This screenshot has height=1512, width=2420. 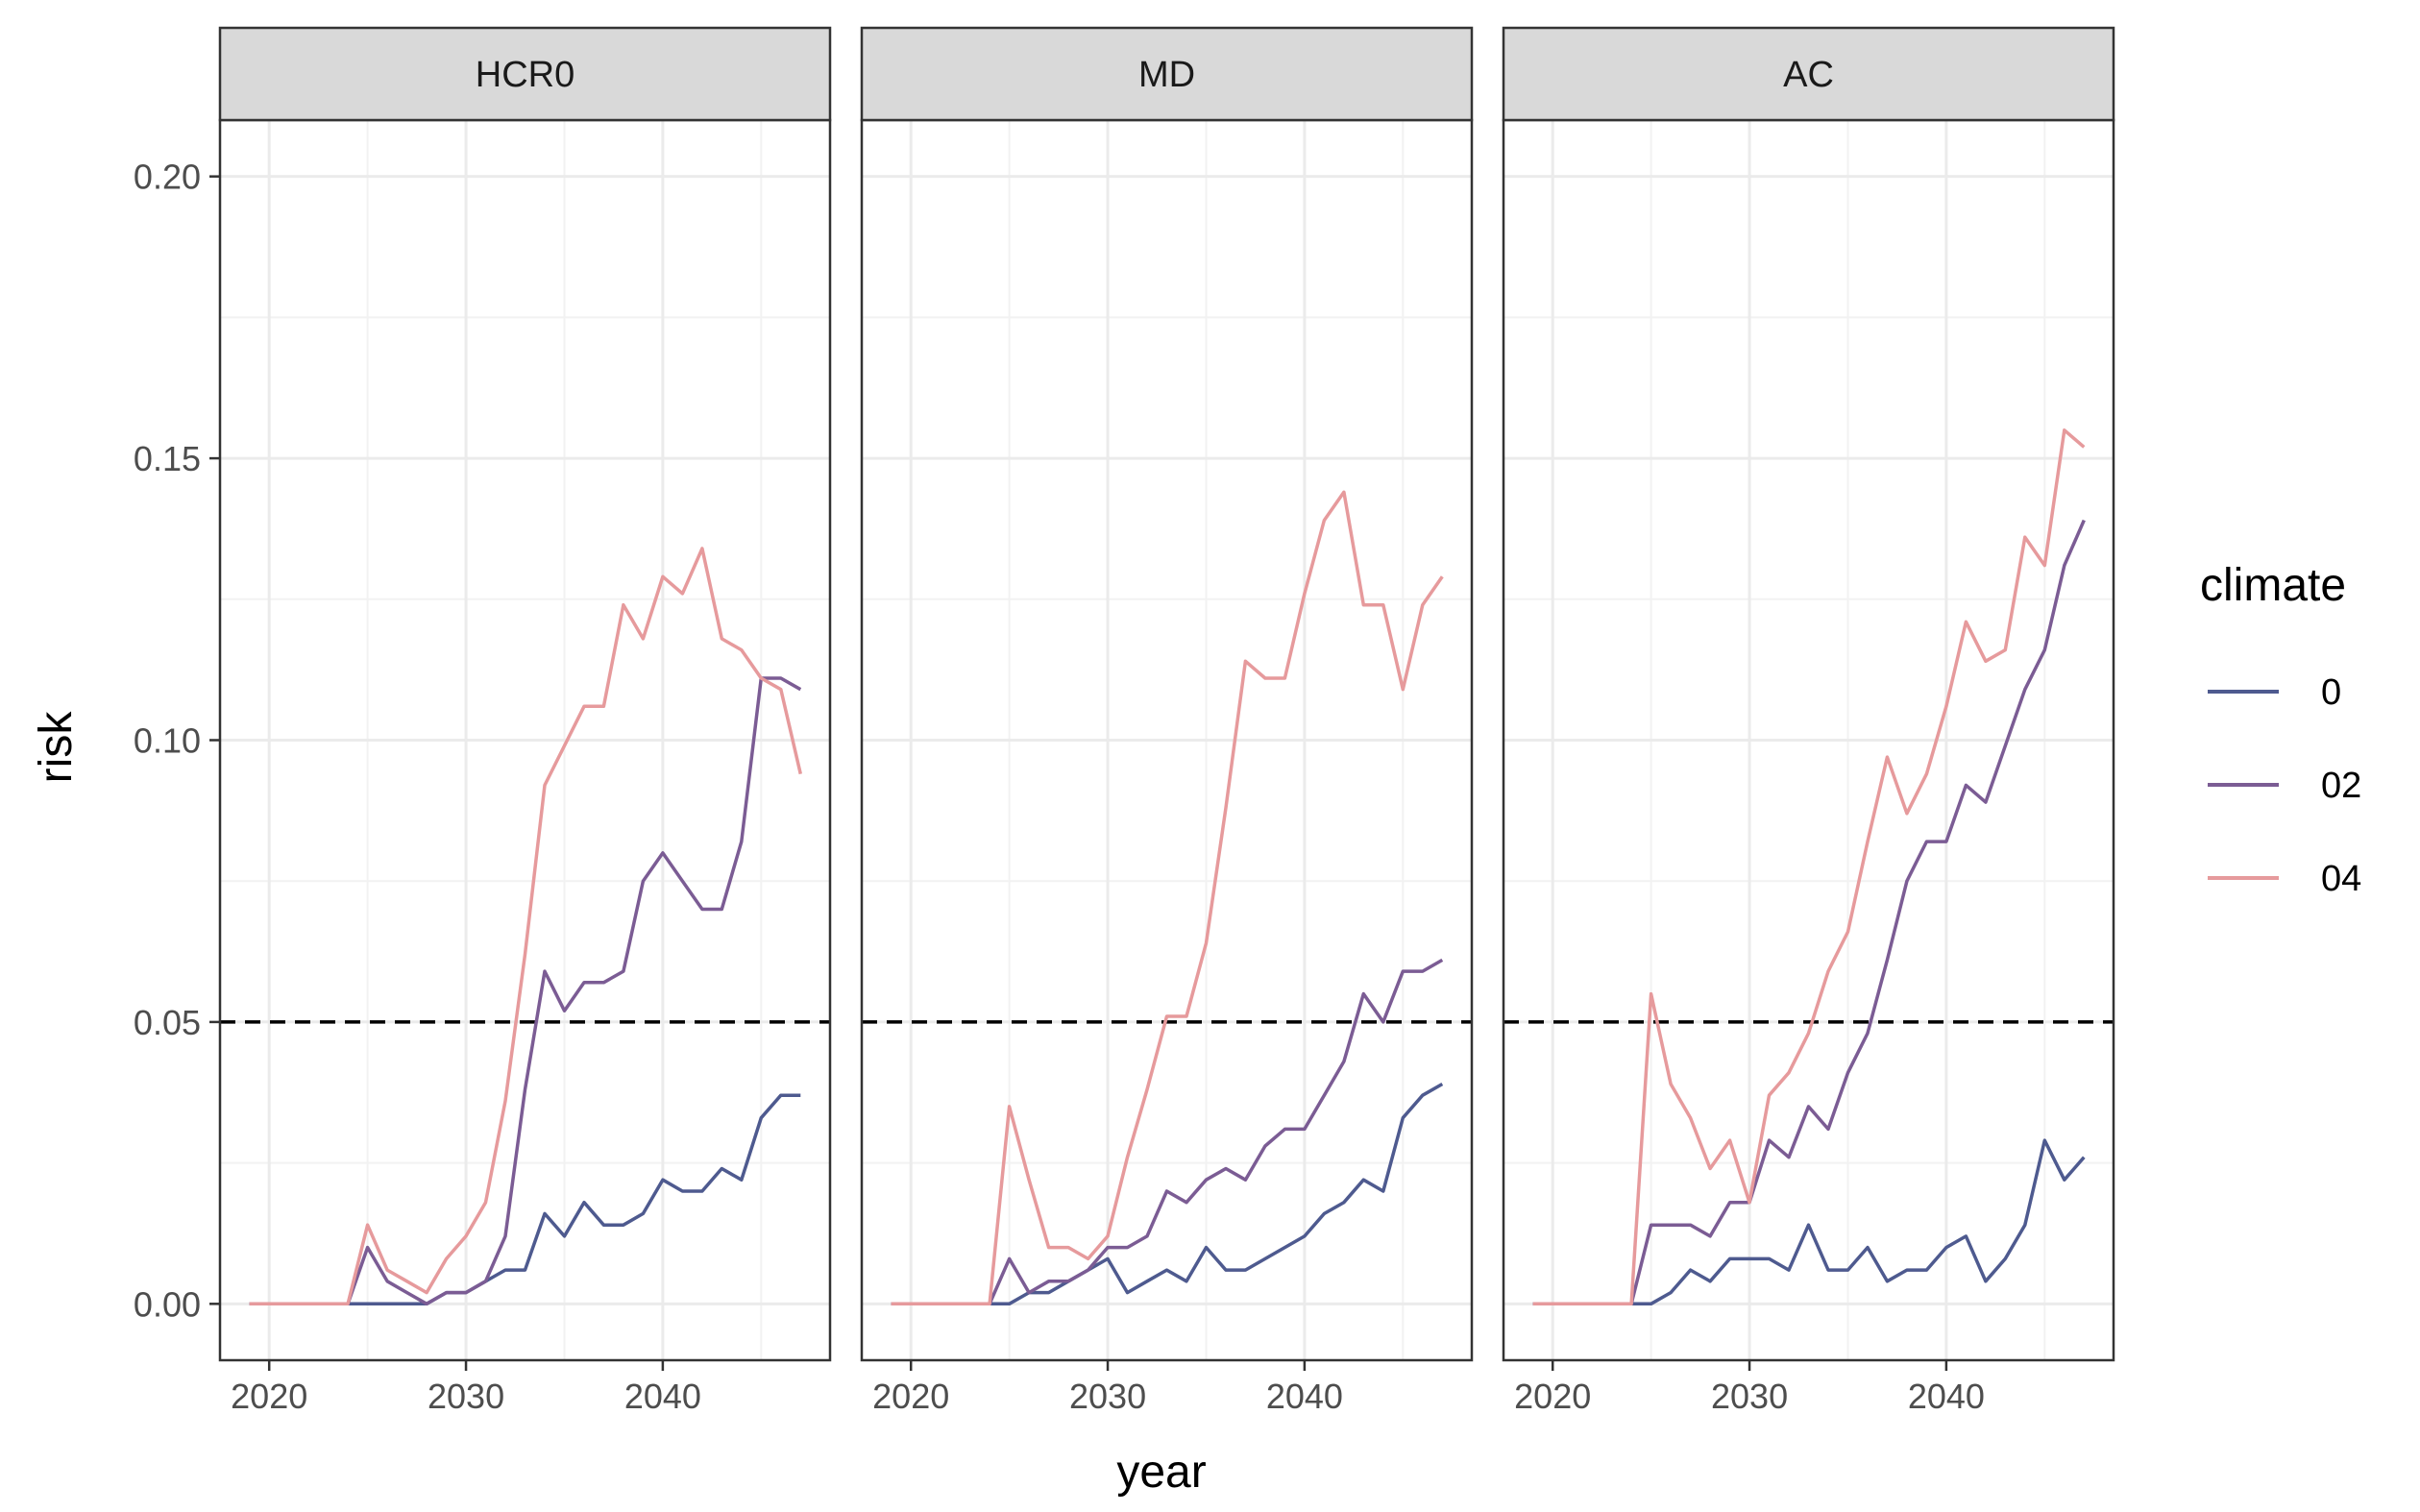 I want to click on y-tick-label: 0.20, so click(x=168, y=177).